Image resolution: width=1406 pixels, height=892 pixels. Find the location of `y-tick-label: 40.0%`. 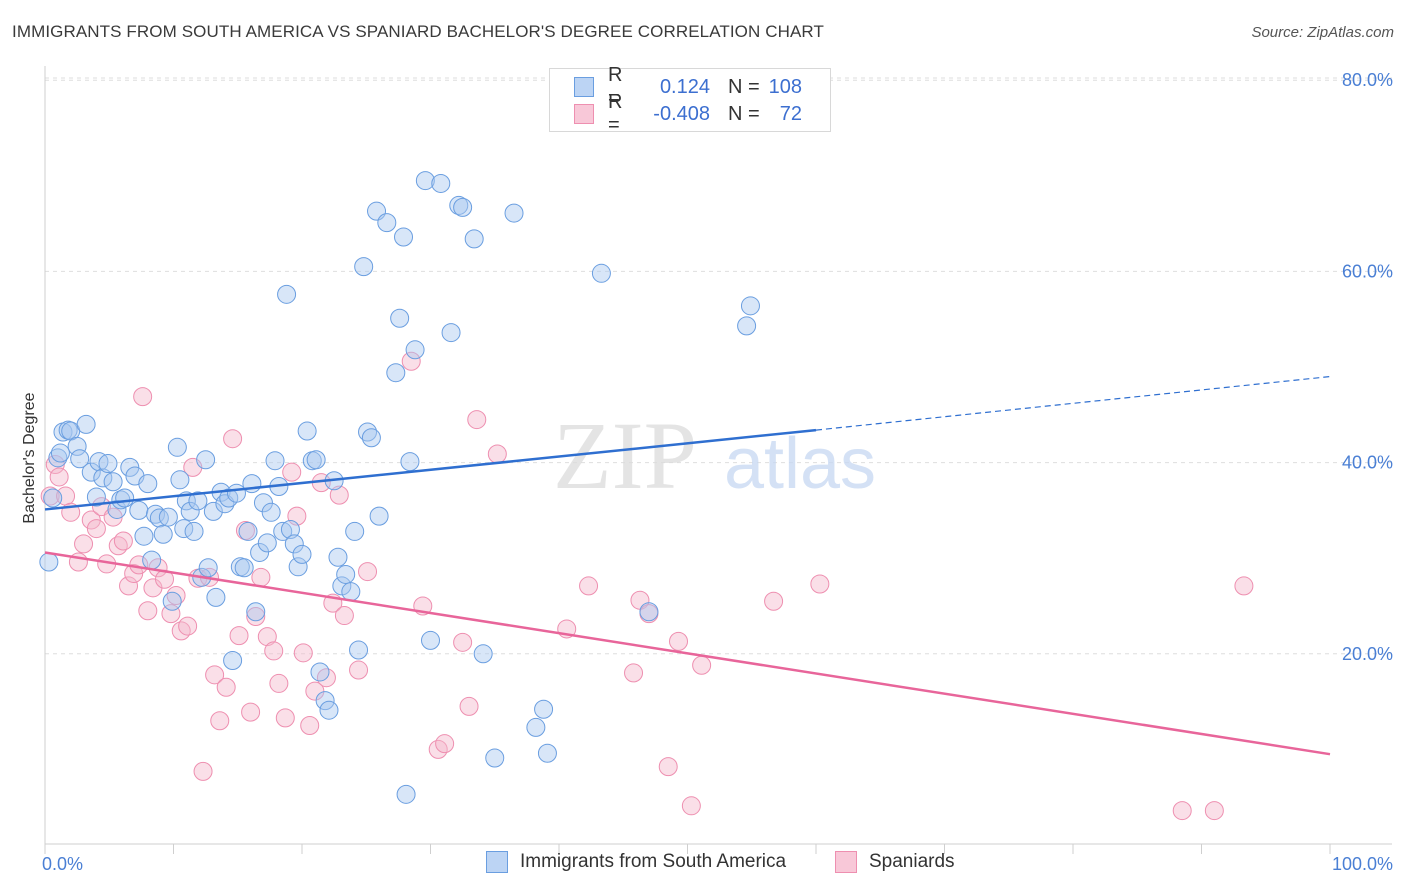

y-tick-label: 40.0% is located at coordinates (1367, 463).